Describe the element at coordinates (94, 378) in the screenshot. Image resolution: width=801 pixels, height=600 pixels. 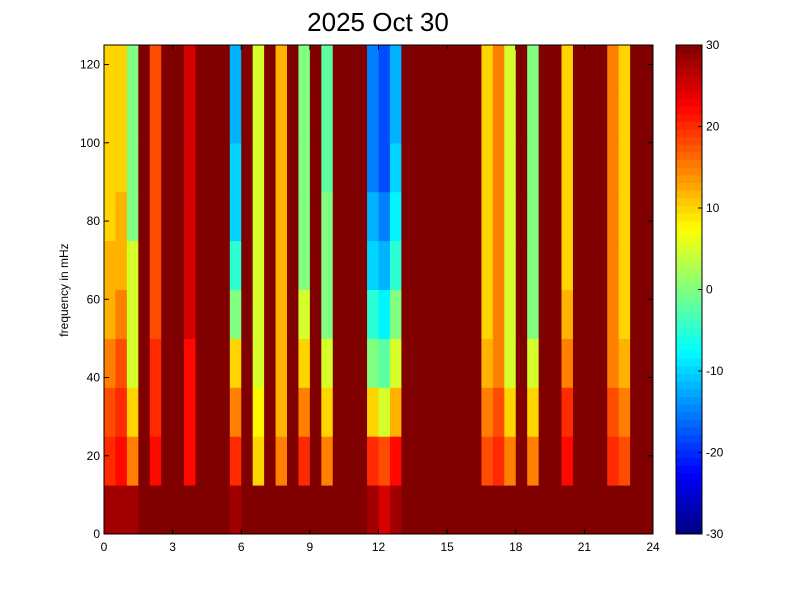
I see `y-tick-label: 40` at that location.